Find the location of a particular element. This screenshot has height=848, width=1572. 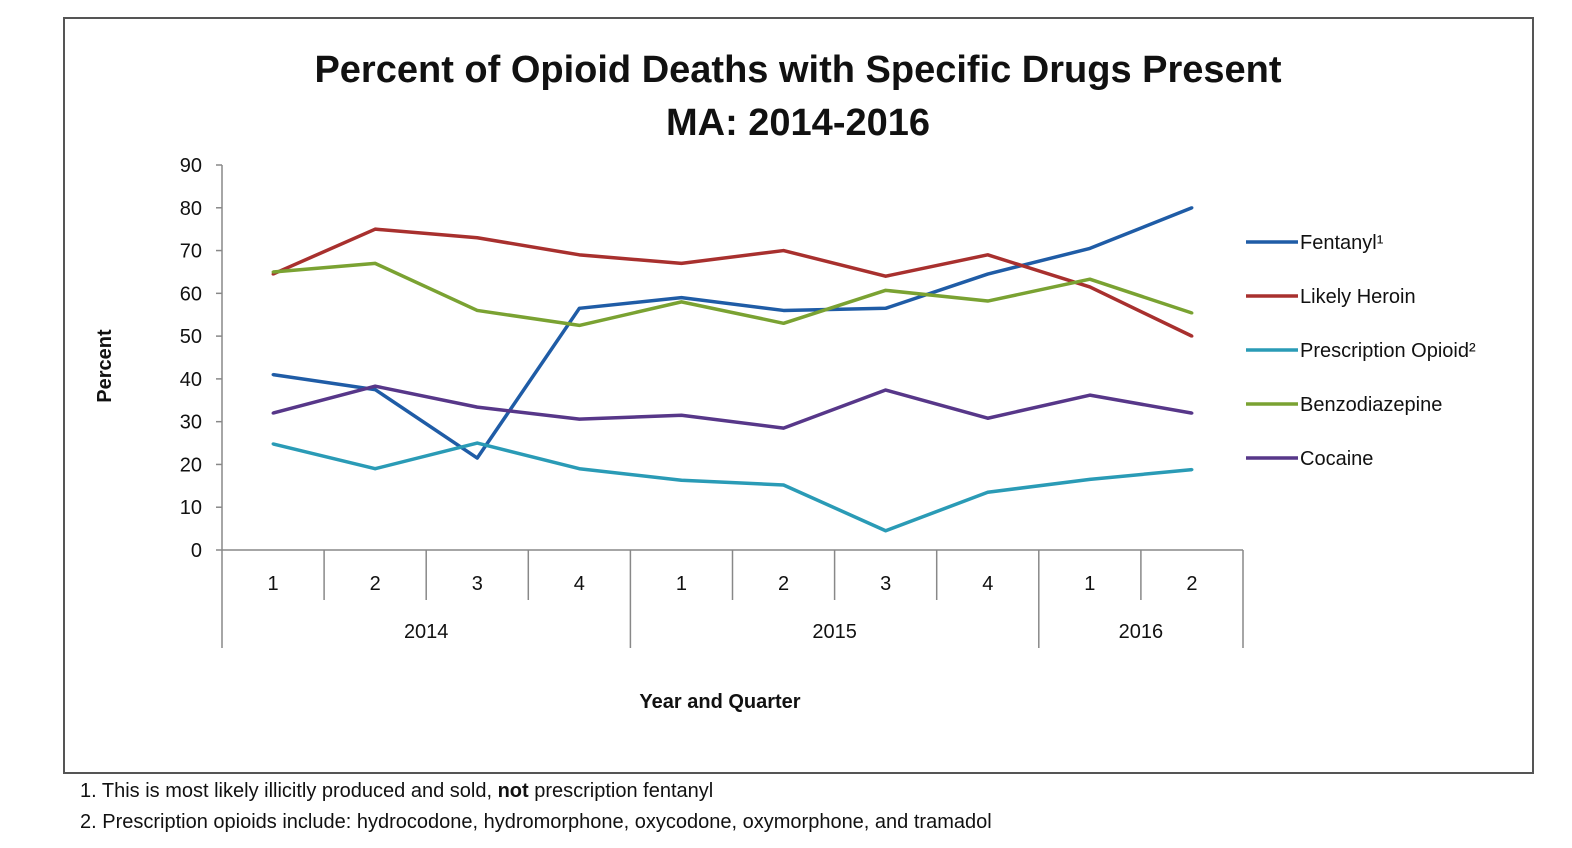

y-tick-label: 20 is located at coordinates (191, 465).